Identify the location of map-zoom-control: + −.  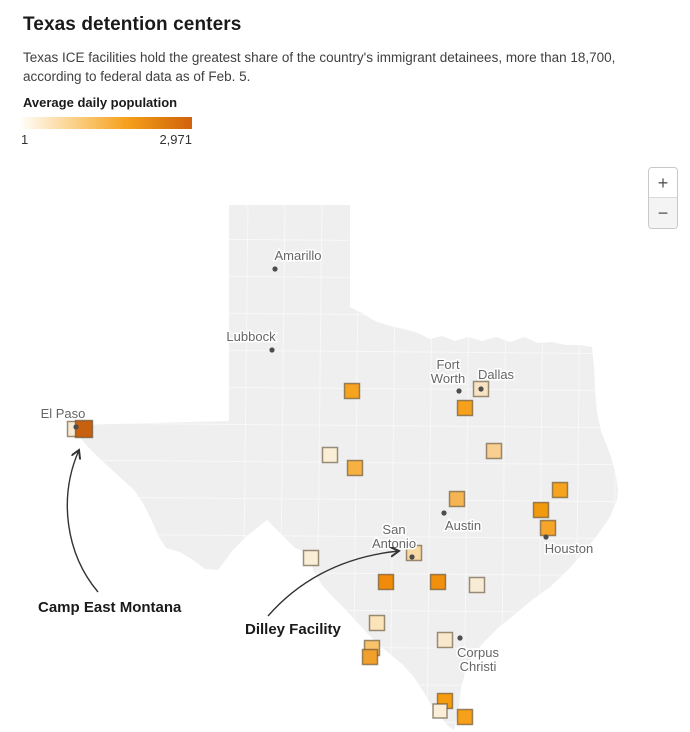
(663, 198).